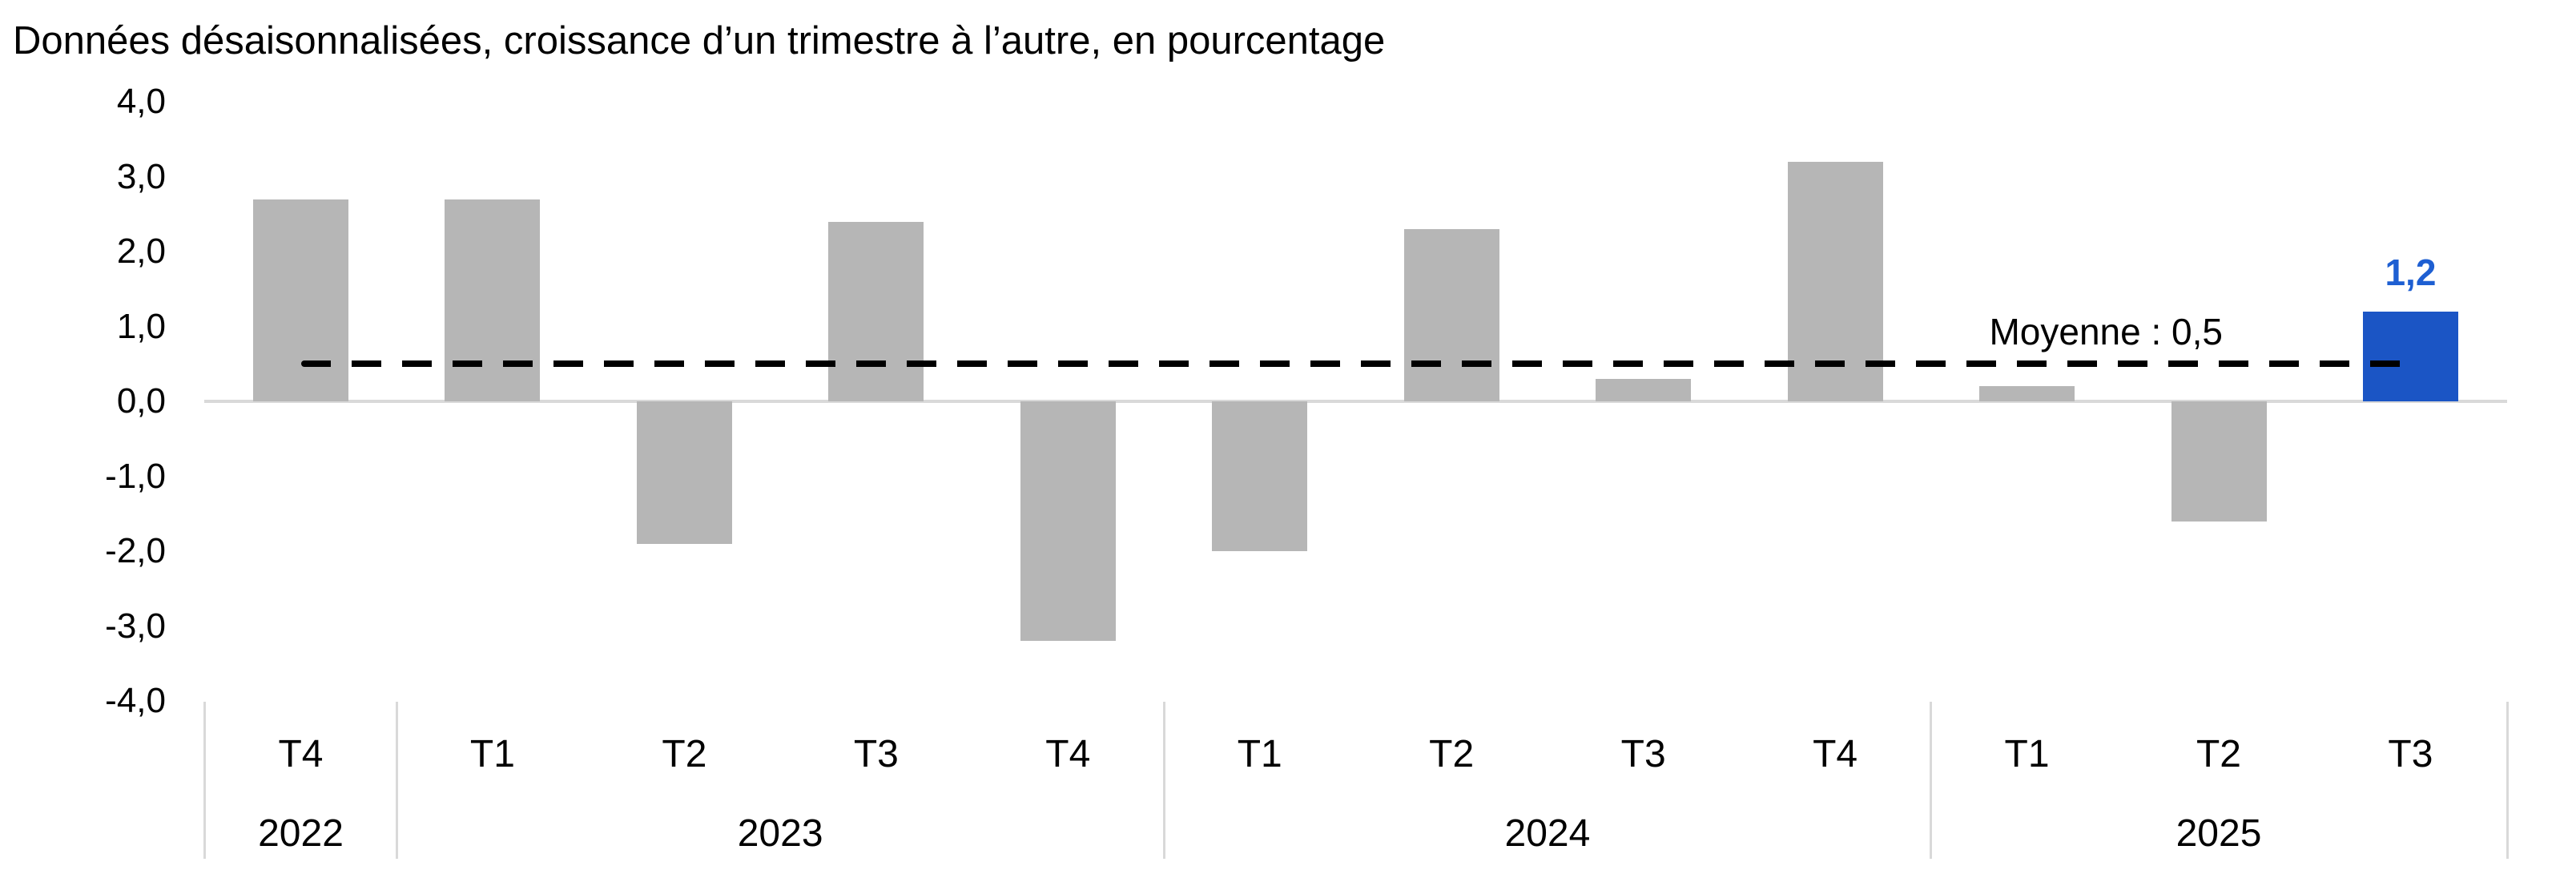 This screenshot has height=886, width=2576. I want to click on y-axis-tick-label: -2,0, so click(135, 550).